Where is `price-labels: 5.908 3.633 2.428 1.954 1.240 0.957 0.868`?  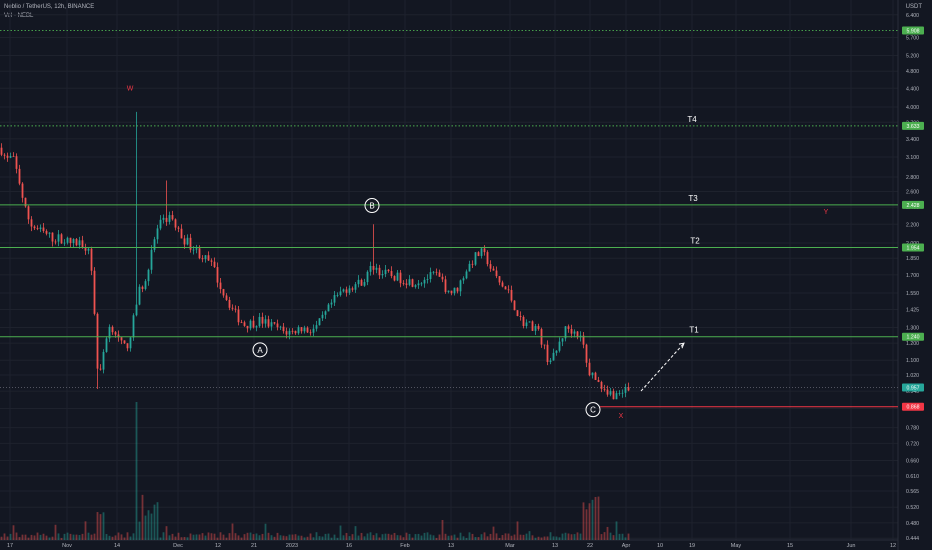
price-labels: 5.908 3.633 2.428 1.954 1.240 0.957 0.868 is located at coordinates (913, 218).